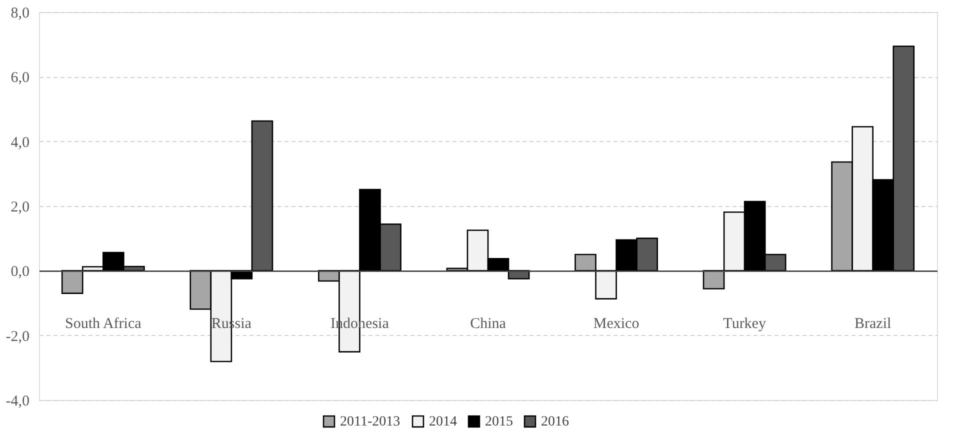 Image resolution: width=966 pixels, height=443 pixels. I want to click on y-tick-label: 8,0, so click(20, 14).